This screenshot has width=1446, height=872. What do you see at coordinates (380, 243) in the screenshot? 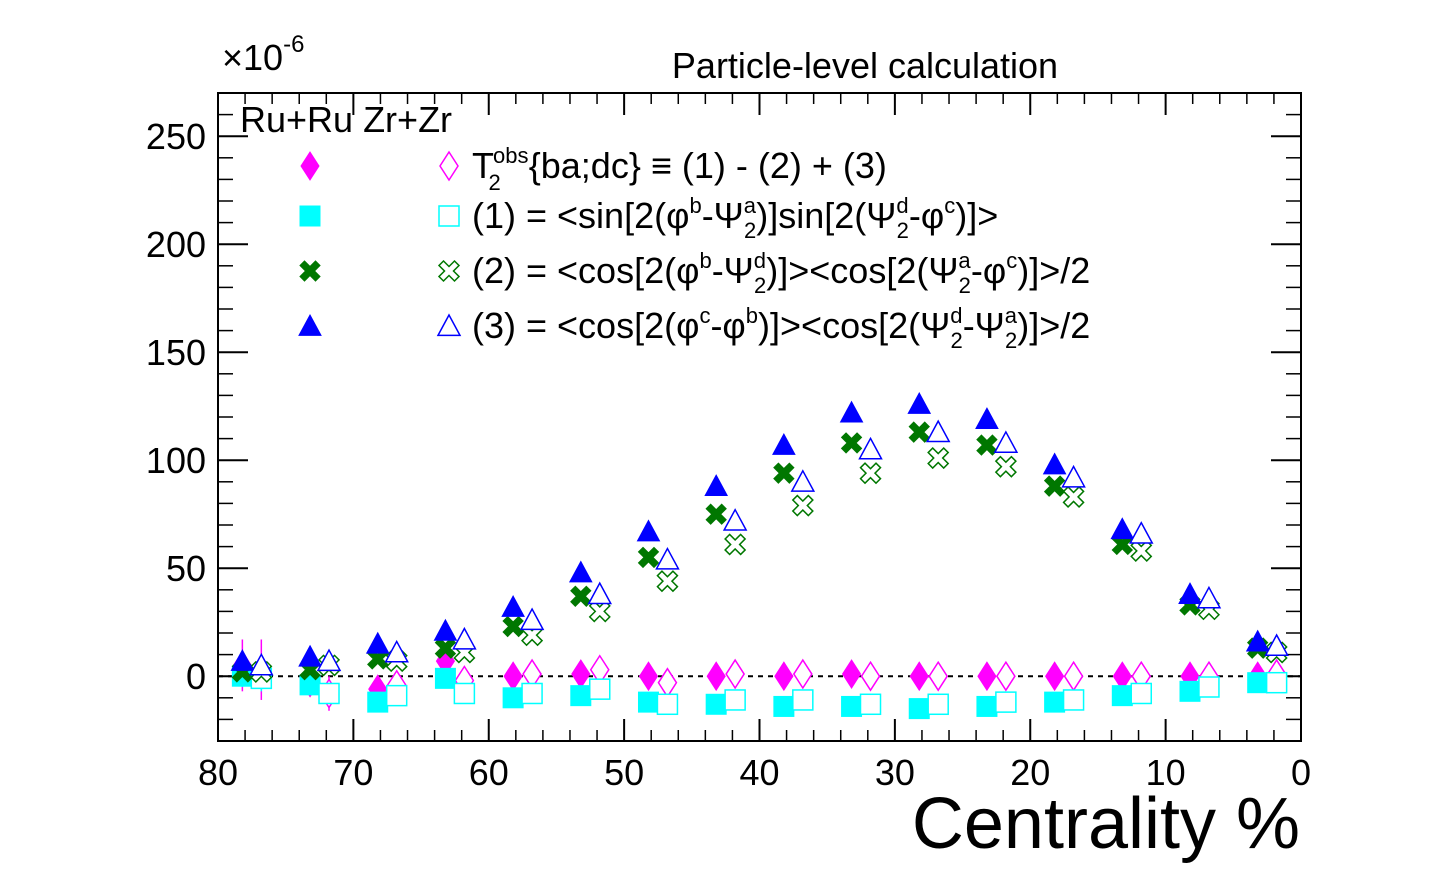
I see `legend-markers` at bounding box center [380, 243].